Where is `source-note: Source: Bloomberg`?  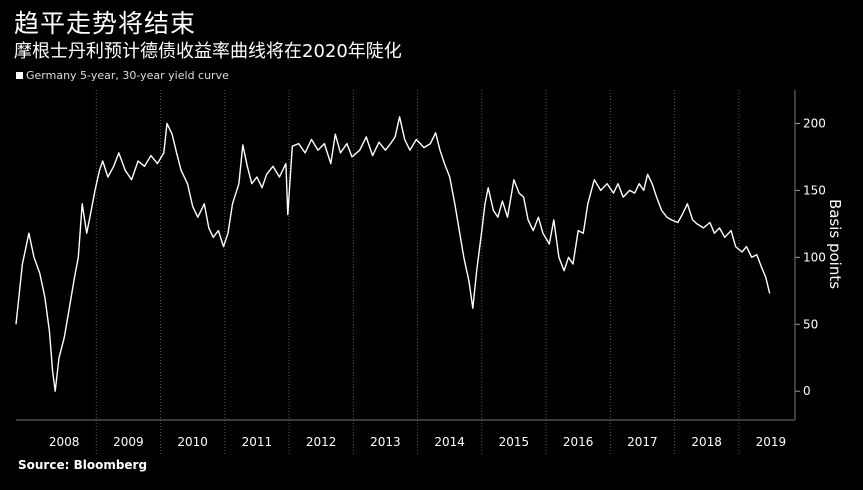 source-note: Source: Bloomberg is located at coordinates (83, 465).